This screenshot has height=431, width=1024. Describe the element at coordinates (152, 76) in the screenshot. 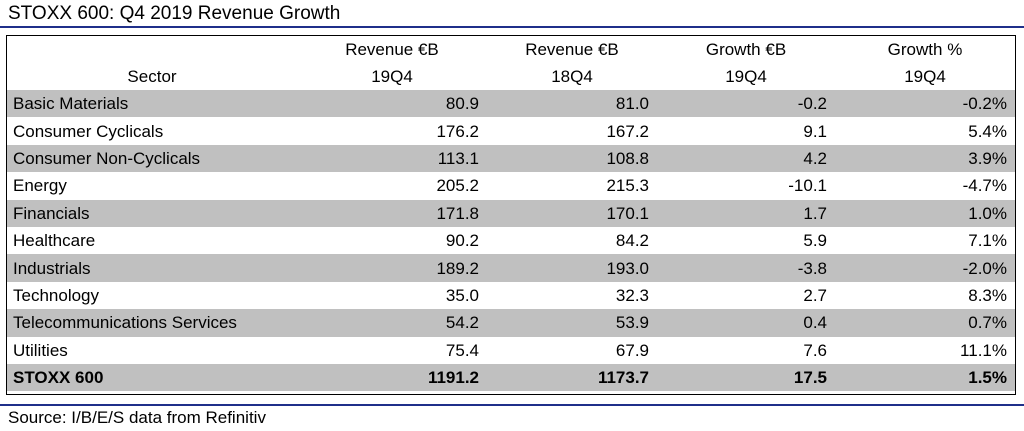

I see `header-sector-line2: Sector` at that location.